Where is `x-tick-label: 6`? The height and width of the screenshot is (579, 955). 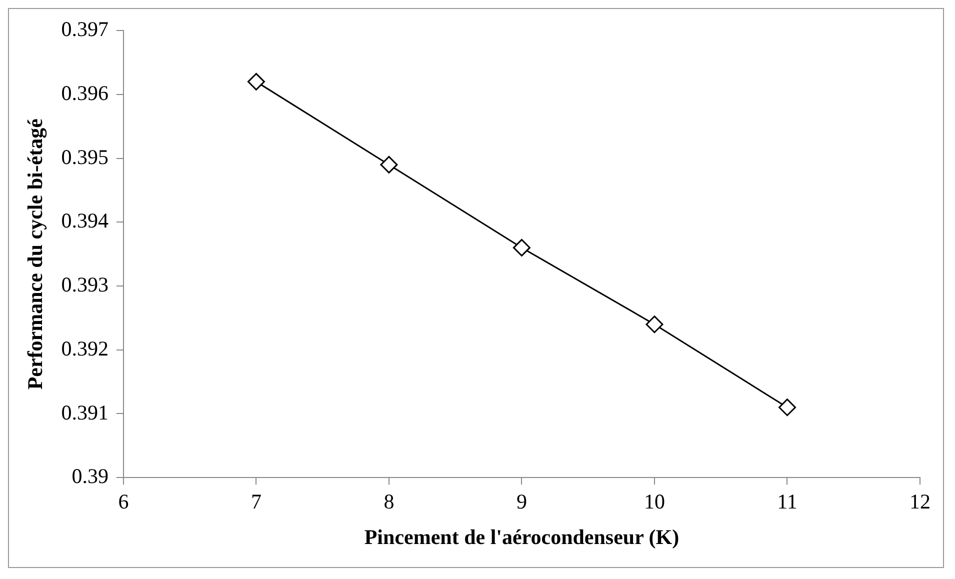
x-tick-label: 6 is located at coordinates (123, 502).